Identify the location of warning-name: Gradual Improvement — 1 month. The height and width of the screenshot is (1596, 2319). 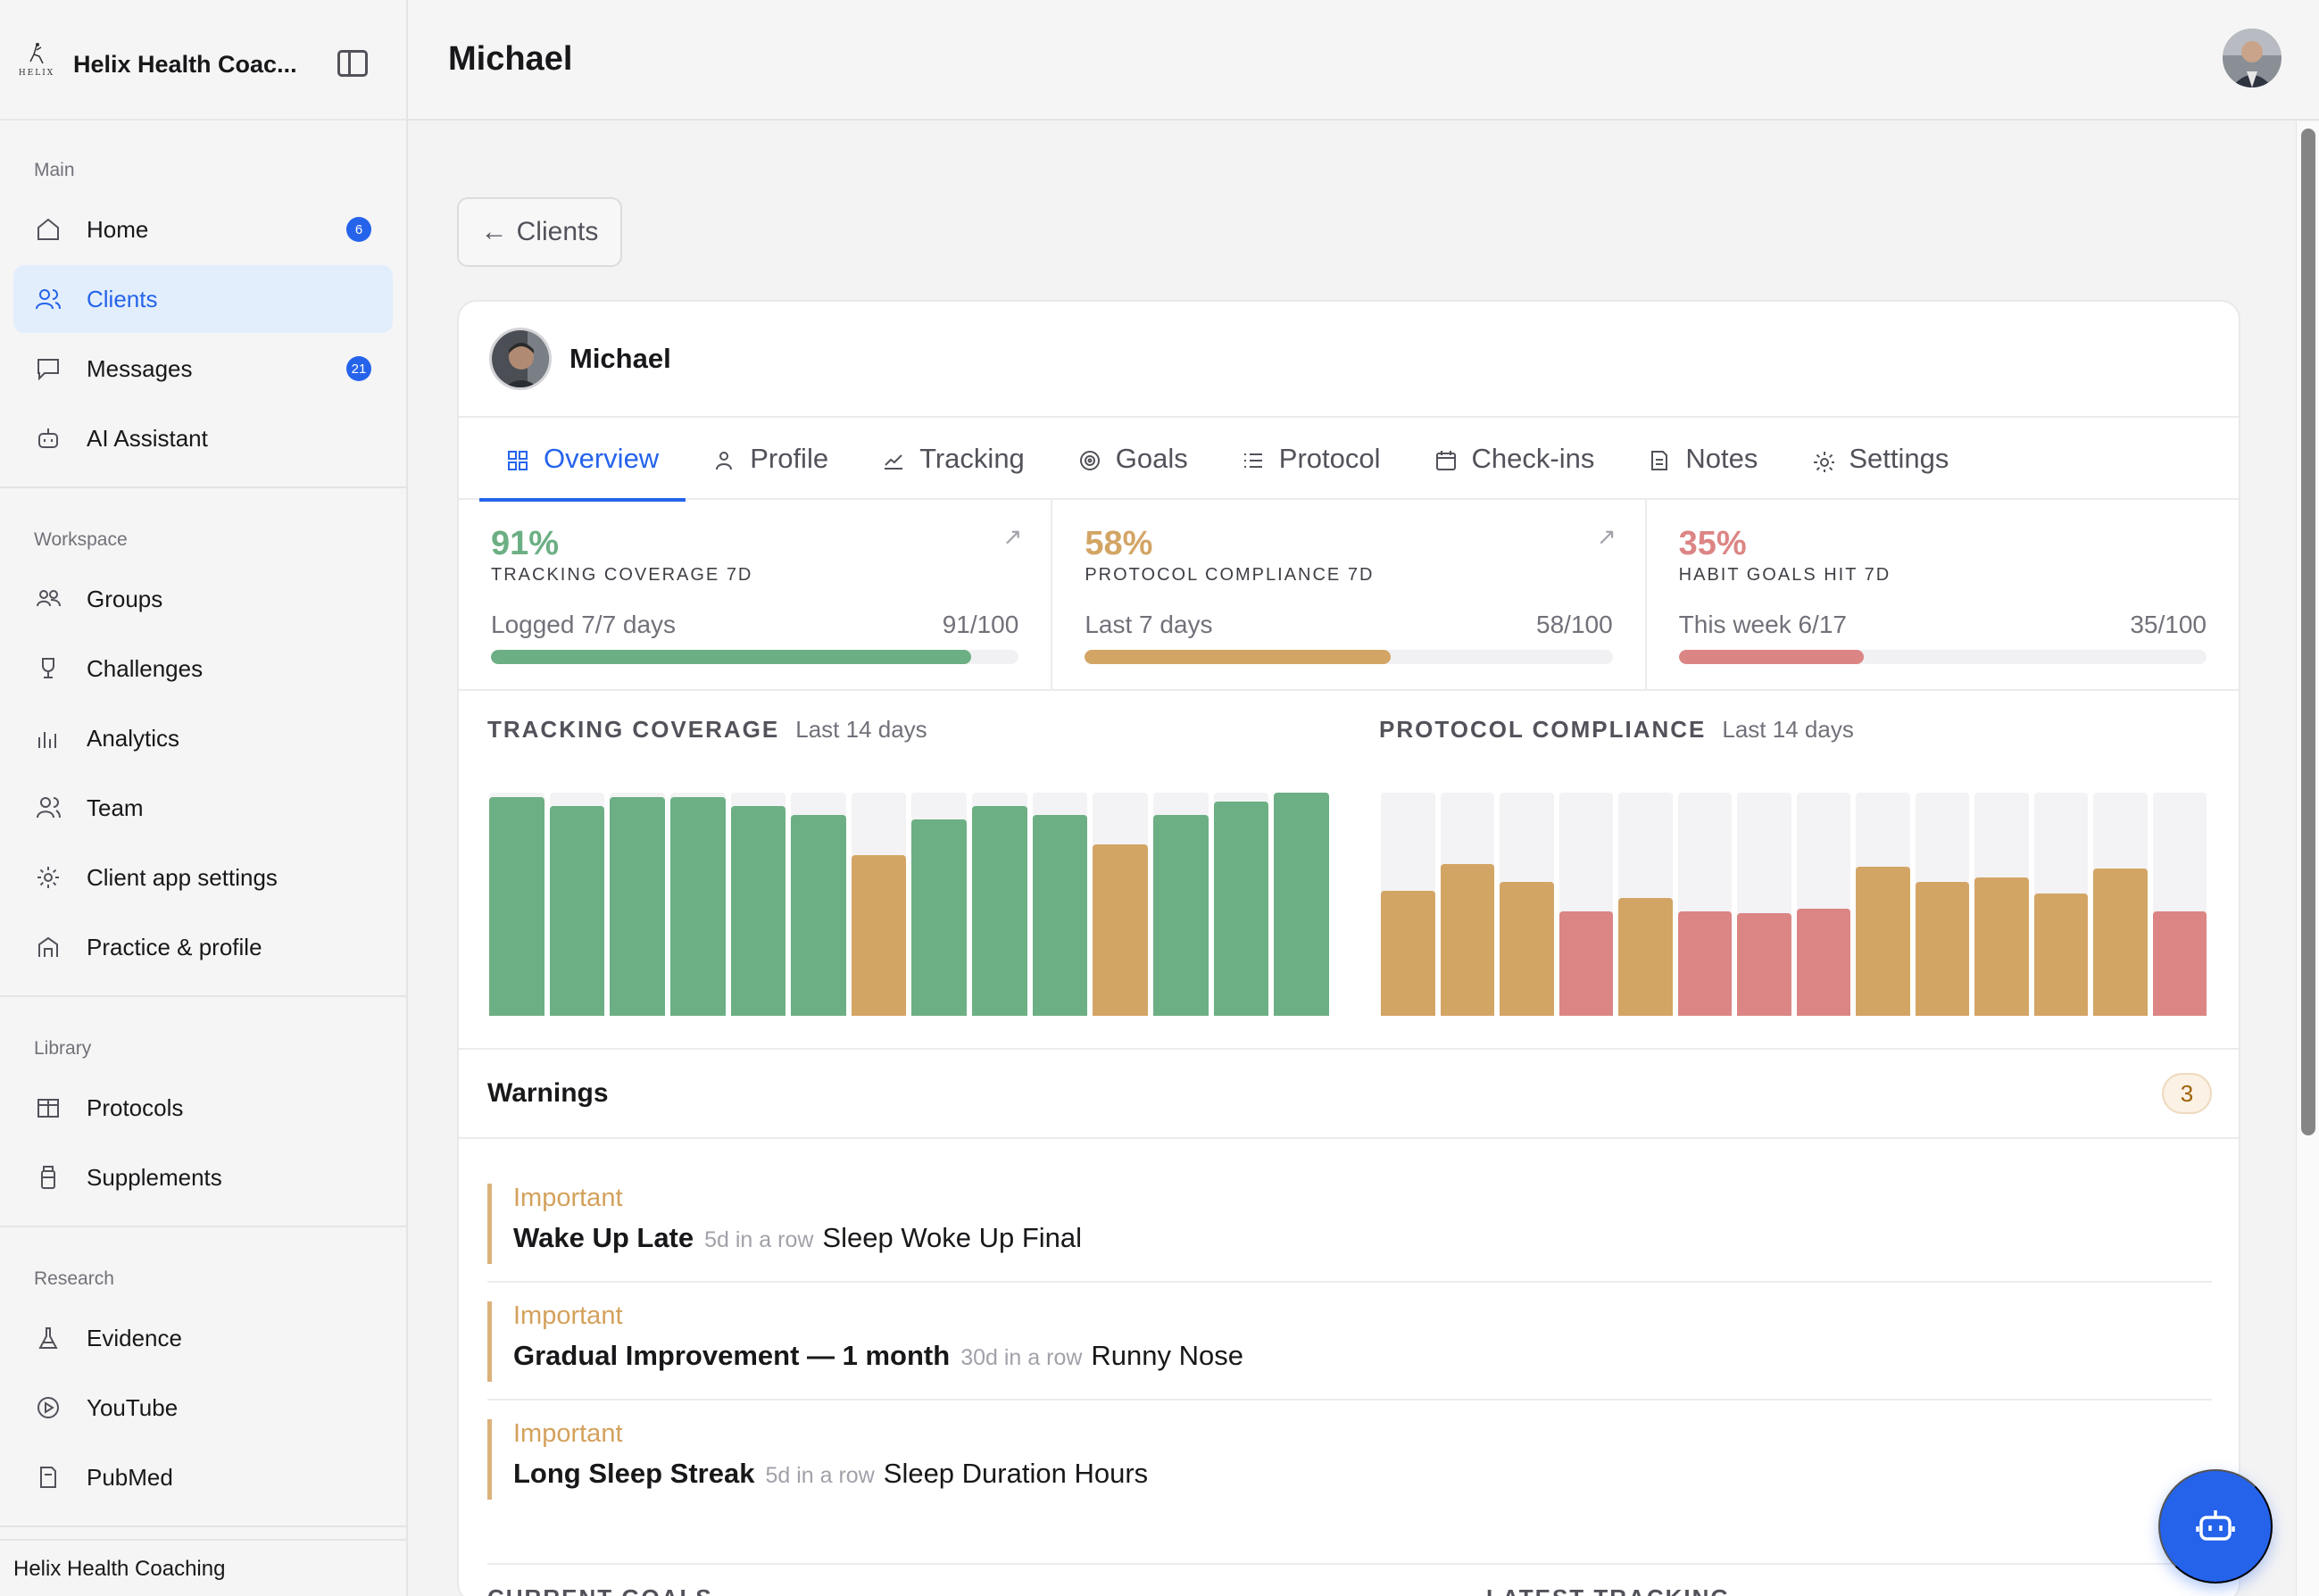
(732, 1355).